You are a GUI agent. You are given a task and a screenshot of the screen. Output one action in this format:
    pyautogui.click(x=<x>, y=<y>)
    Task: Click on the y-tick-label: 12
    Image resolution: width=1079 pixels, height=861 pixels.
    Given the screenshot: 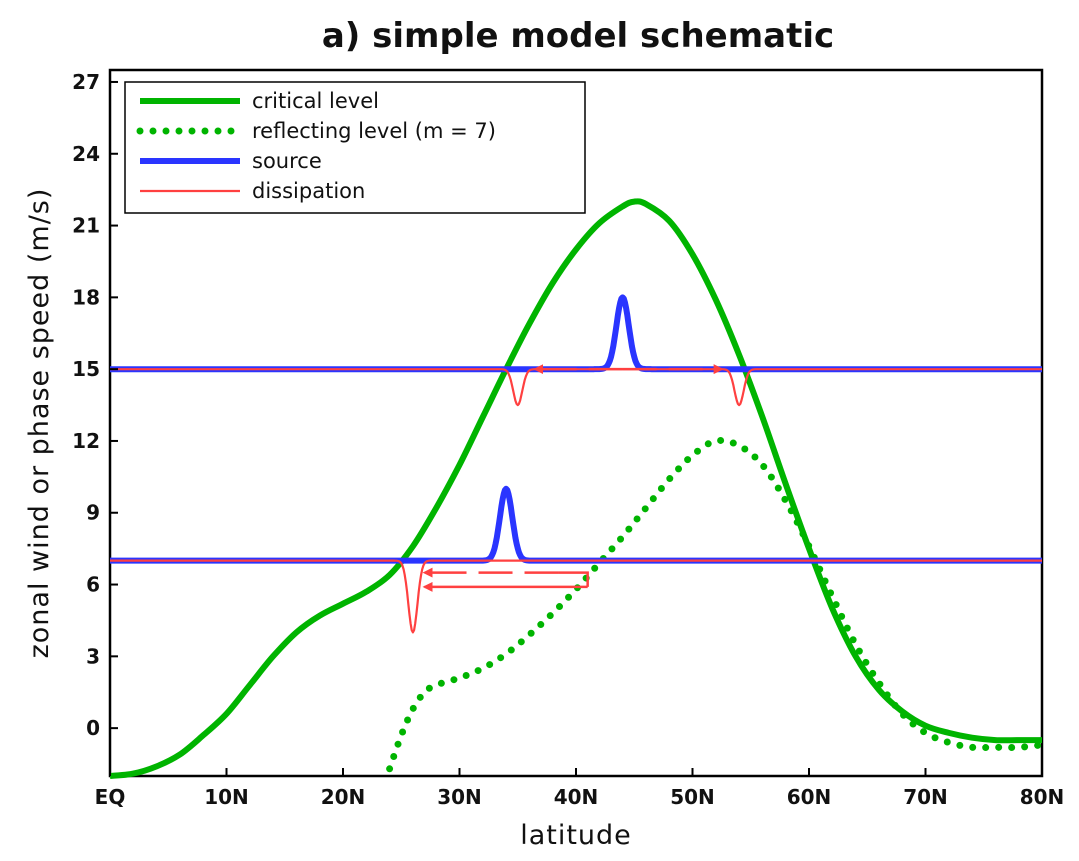 What is the action you would take?
    pyautogui.click(x=86, y=441)
    